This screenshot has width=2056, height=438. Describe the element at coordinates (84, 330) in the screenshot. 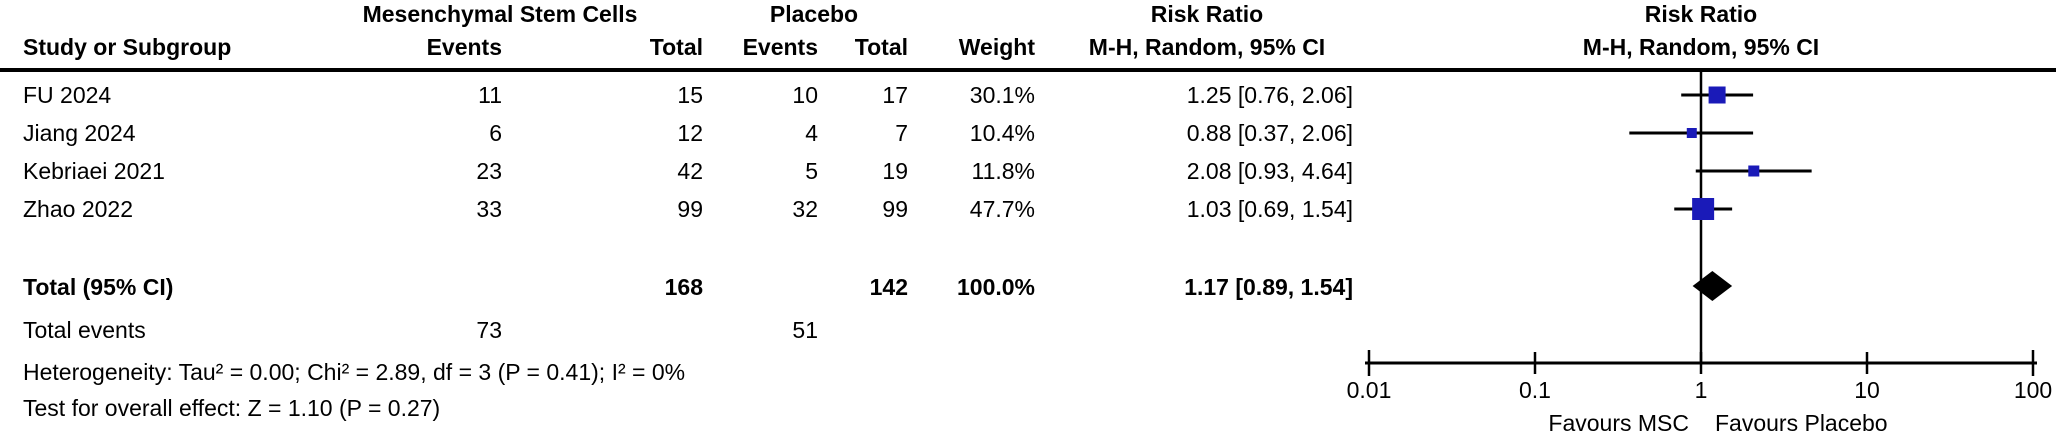

I see `total-events-label: Total events` at that location.